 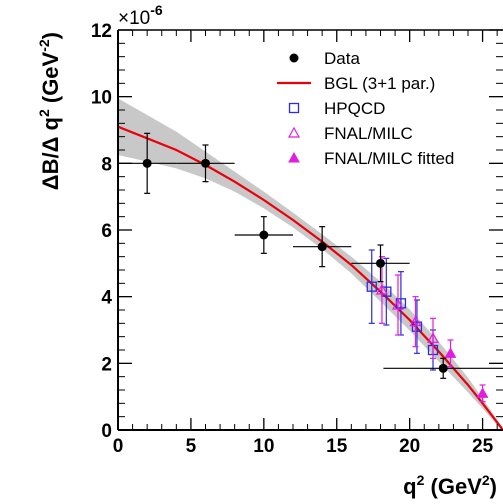 I want to click on data-point-0-marker, so click(x=147, y=163).